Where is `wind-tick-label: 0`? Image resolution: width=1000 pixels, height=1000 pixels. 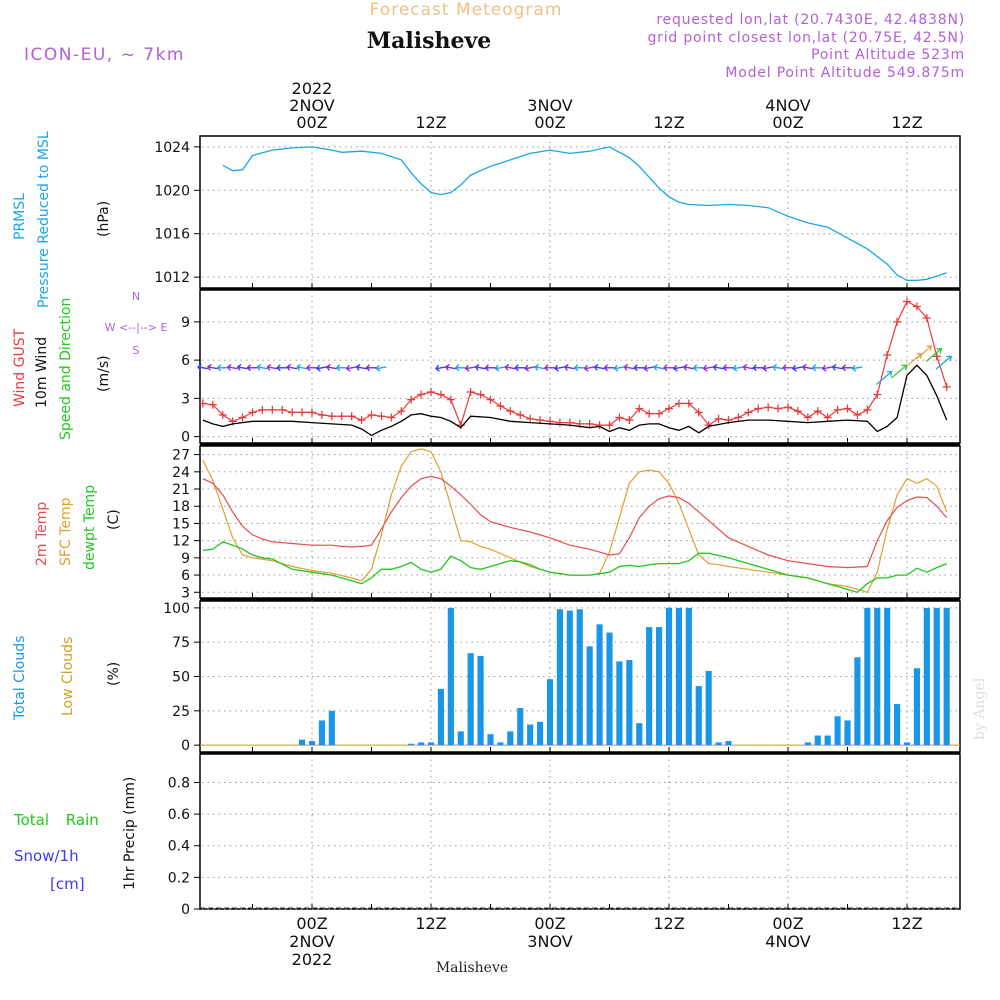 wind-tick-label: 0 is located at coordinates (185, 438).